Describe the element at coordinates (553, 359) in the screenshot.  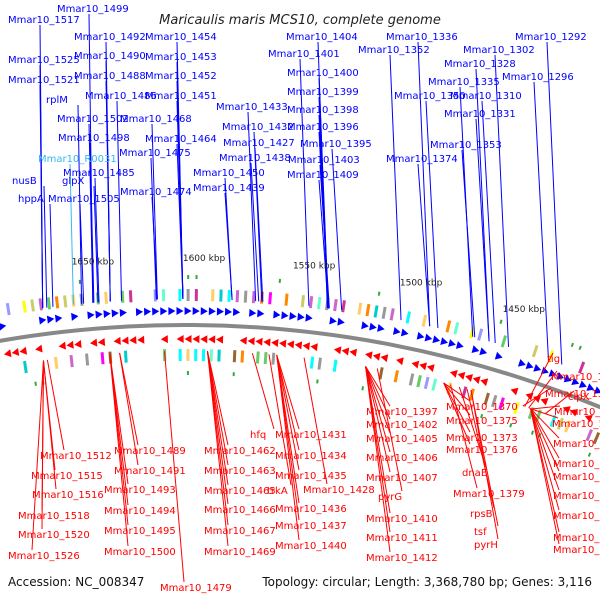
I see `gene-label-reverse: tig` at that location.